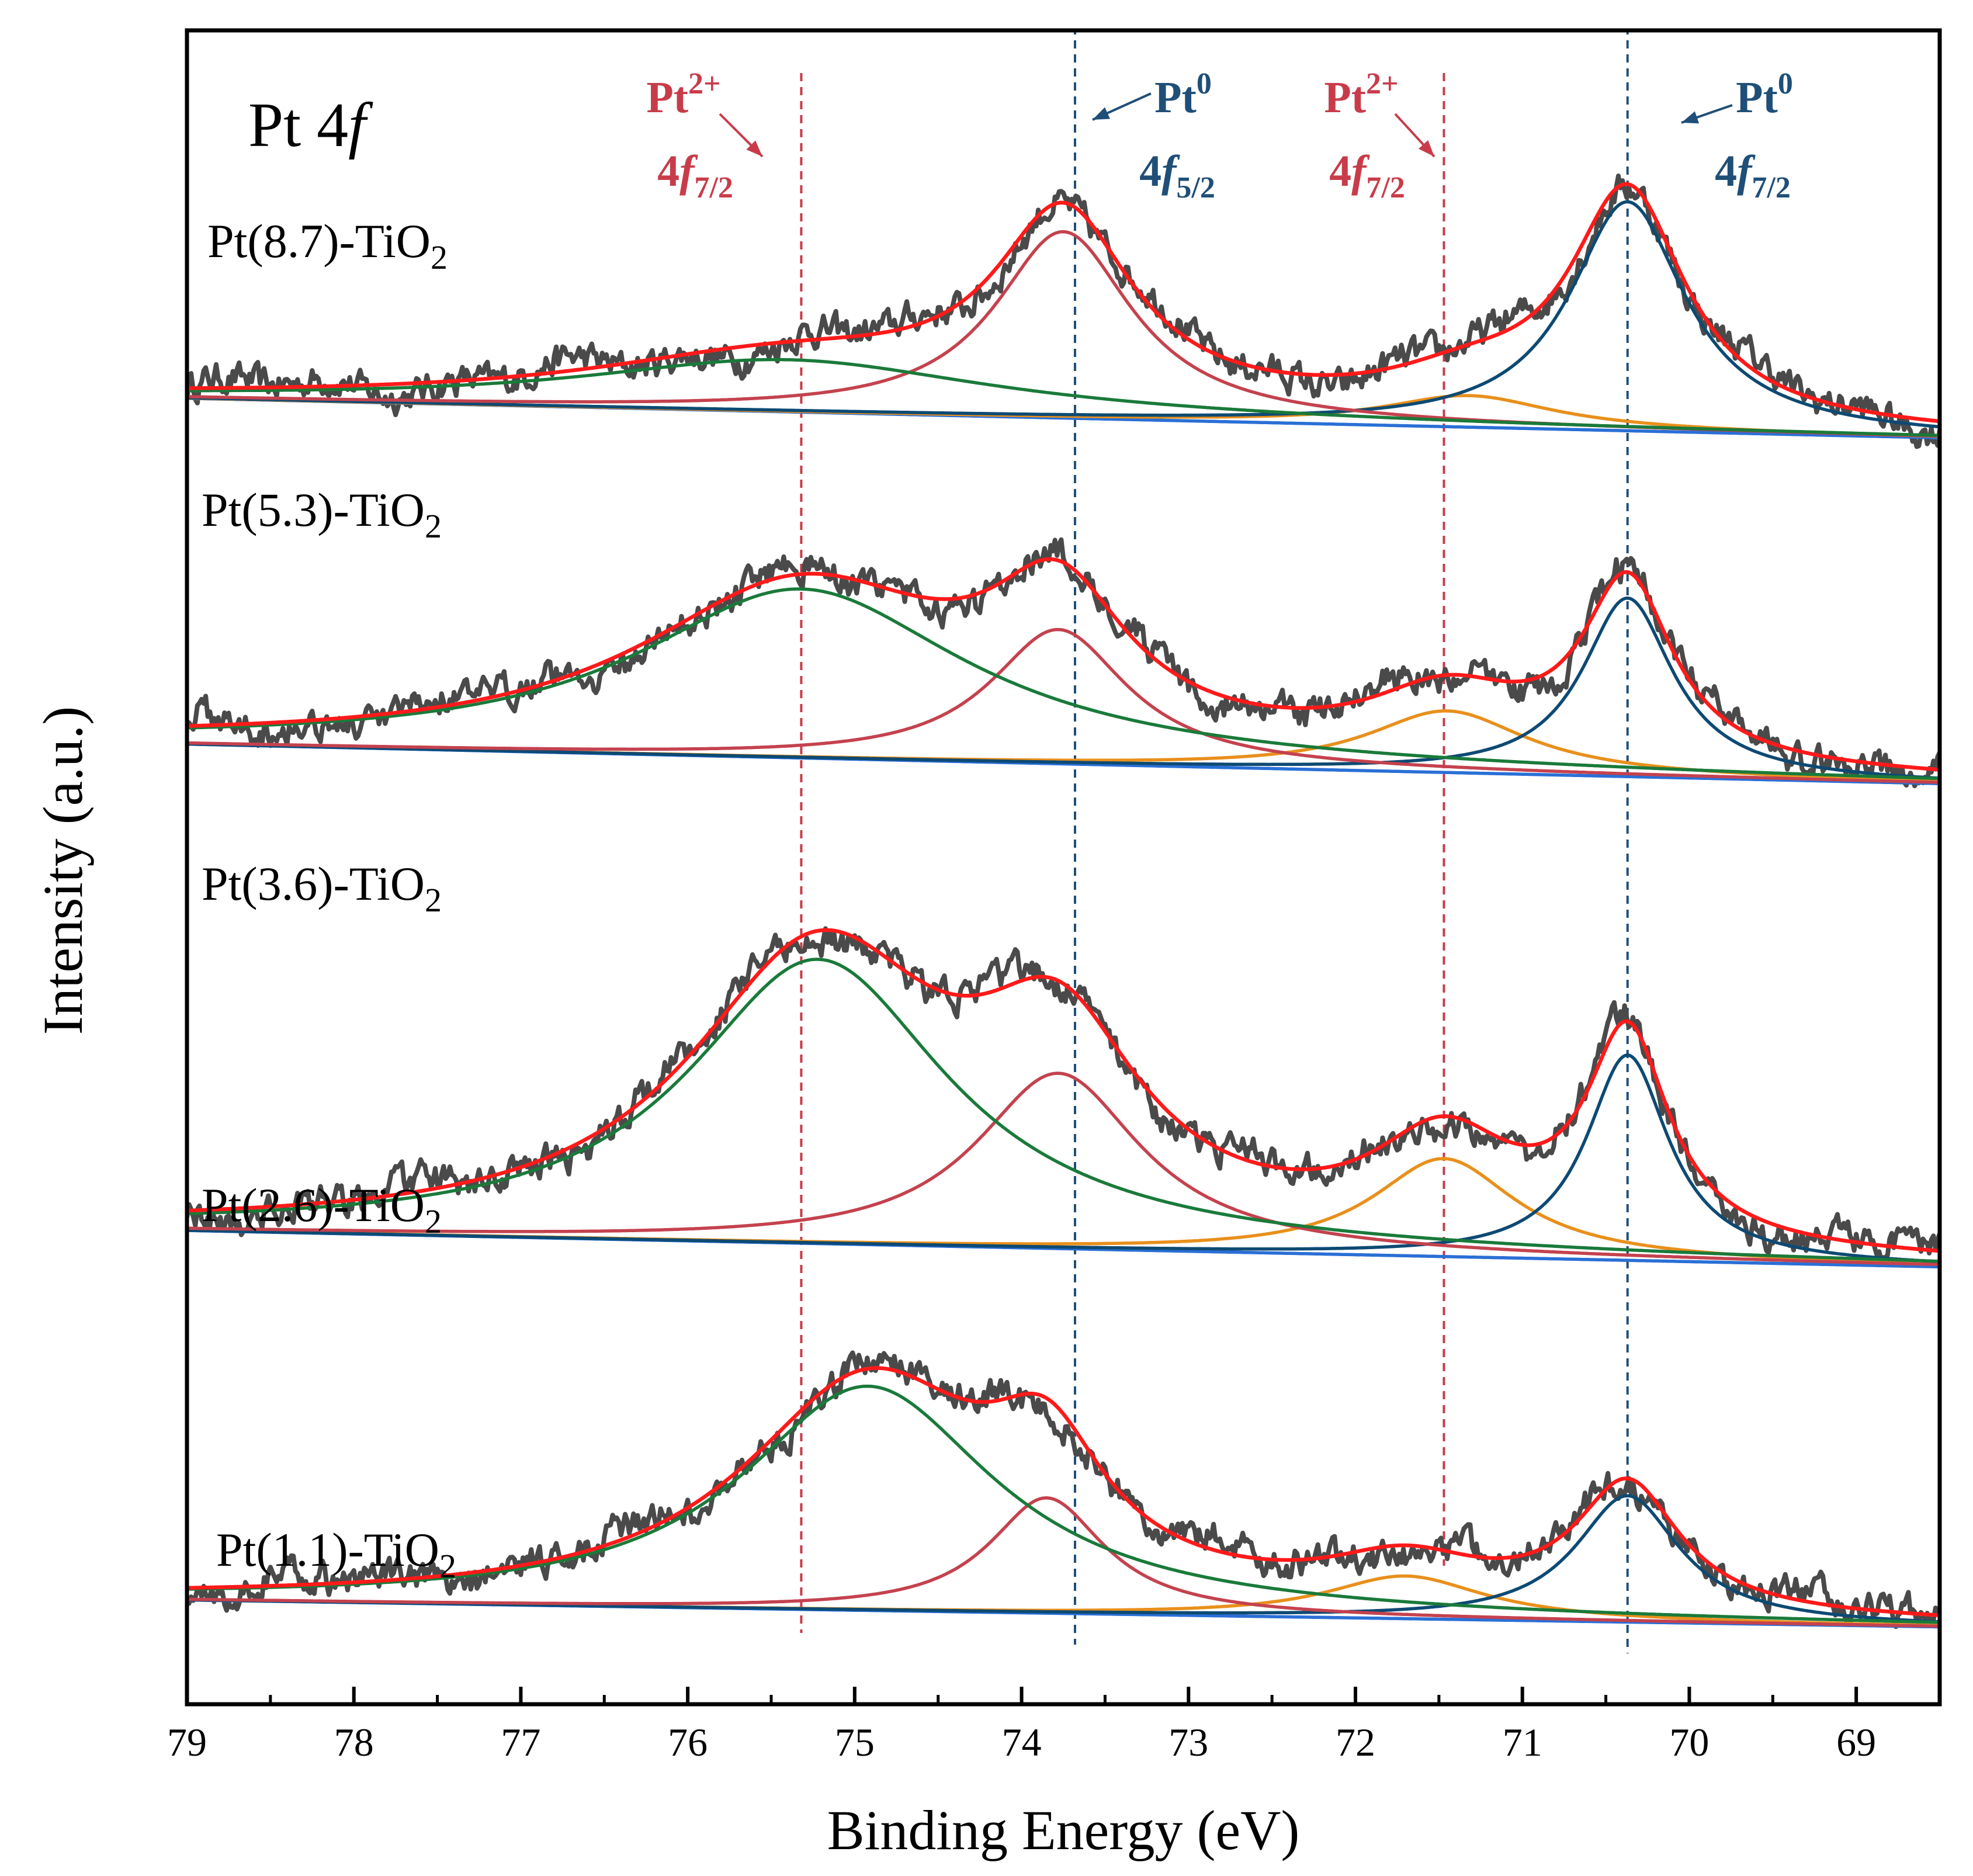  I want to click on chart-title: Pt 4f, so click(310, 125).